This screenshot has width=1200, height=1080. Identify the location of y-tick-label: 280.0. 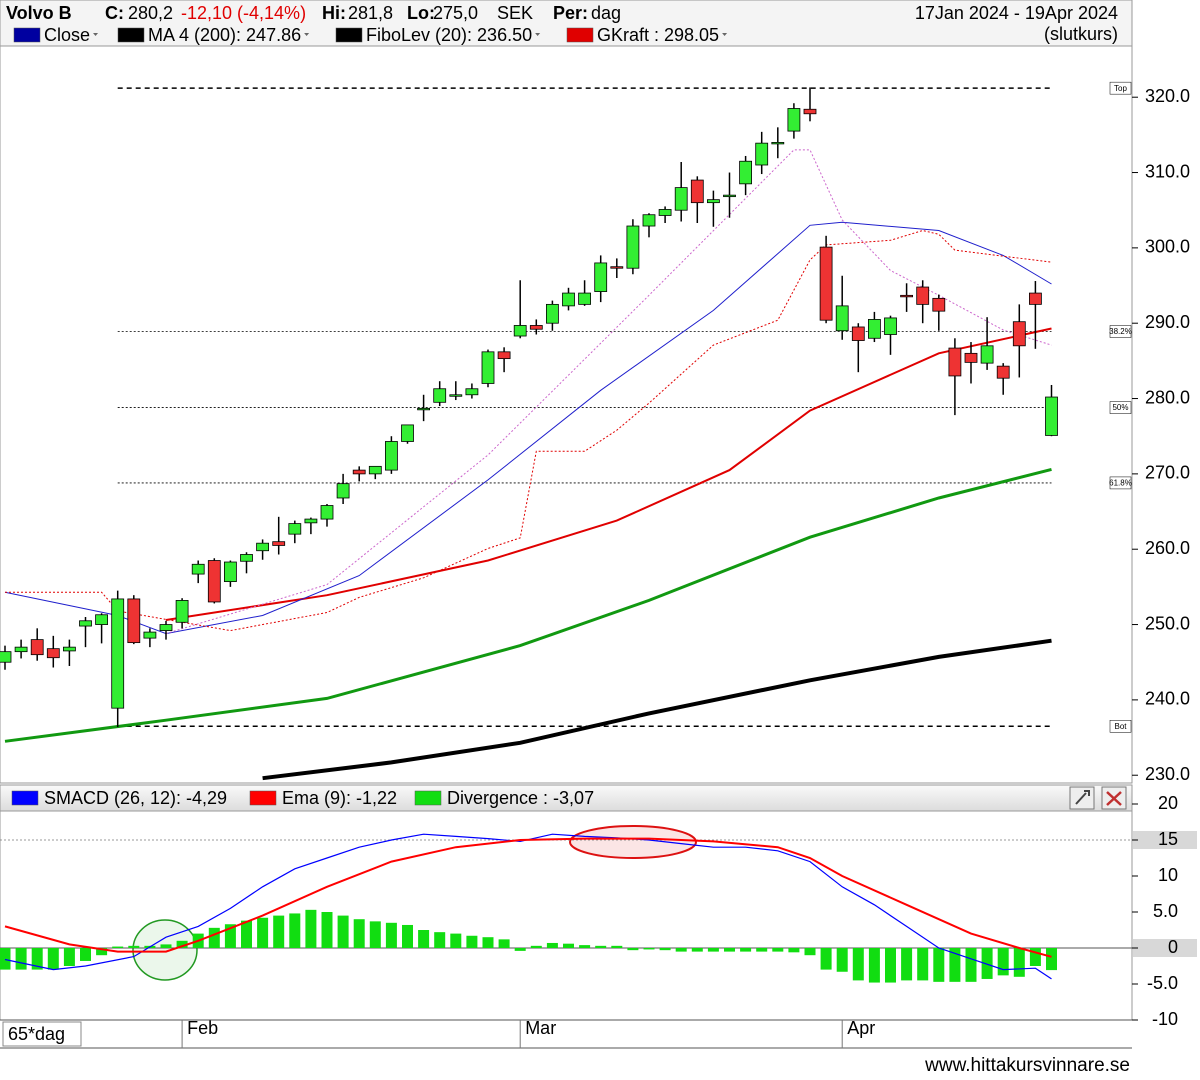
(1167, 397).